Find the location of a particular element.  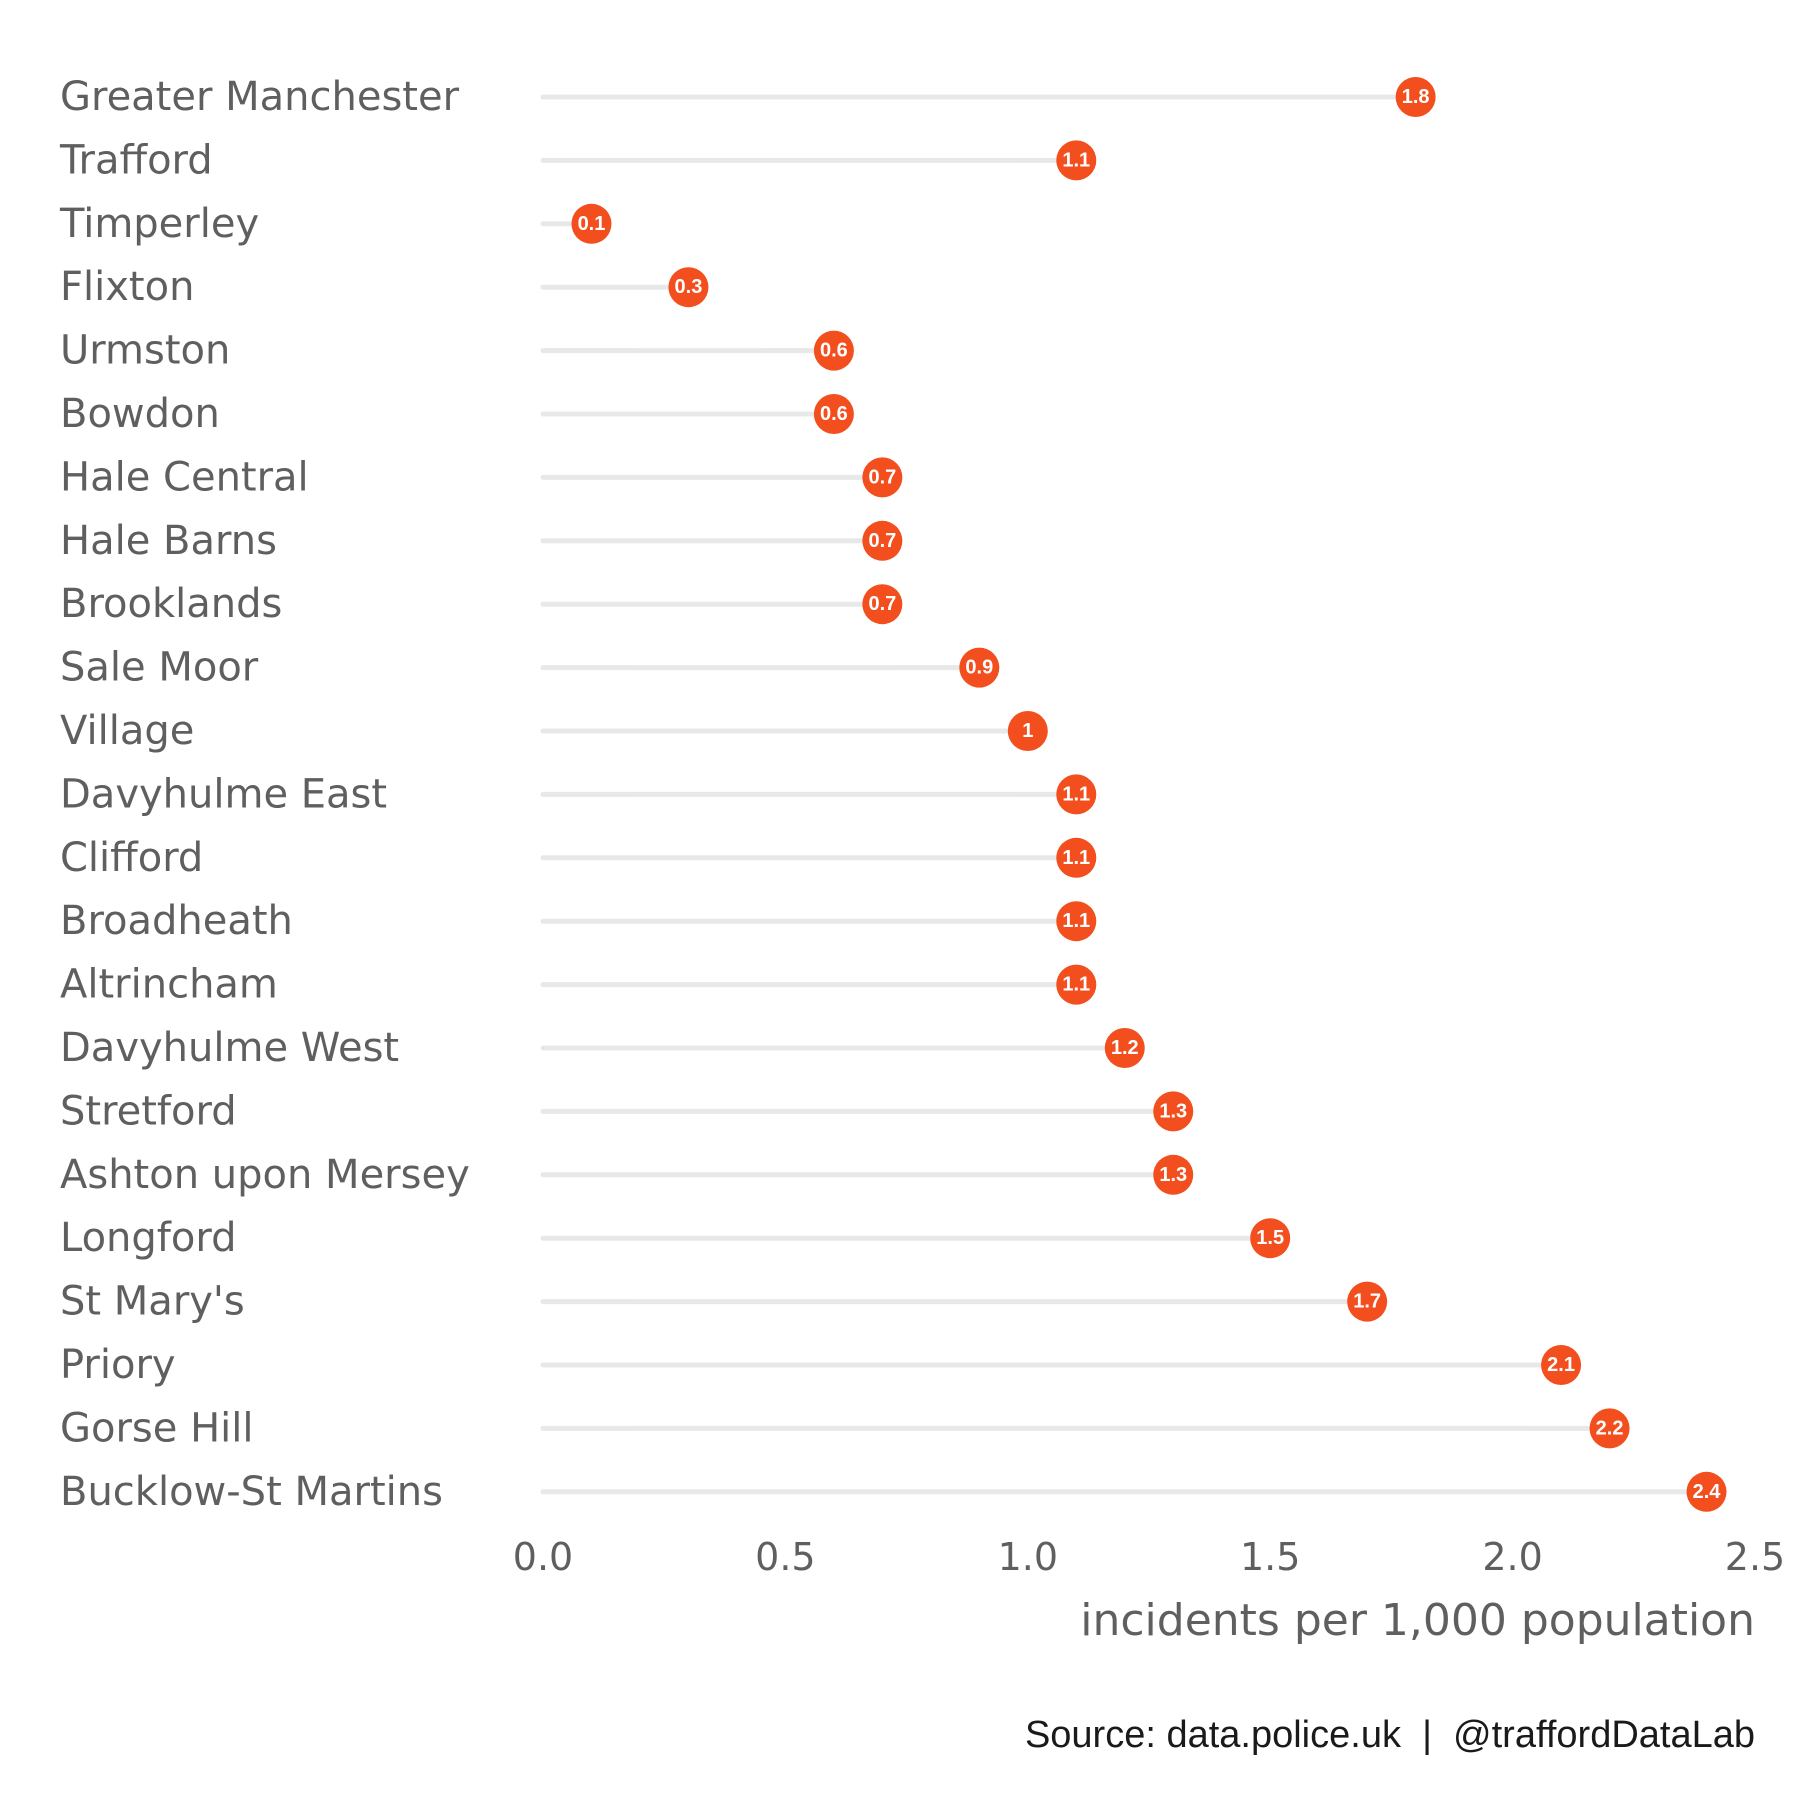

value-label: 1 is located at coordinates (1027, 731).